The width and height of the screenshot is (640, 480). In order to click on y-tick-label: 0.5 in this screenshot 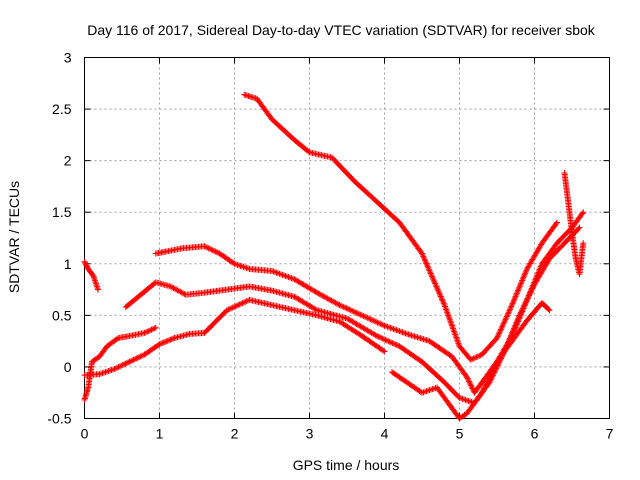, I will do `click(62, 315)`.